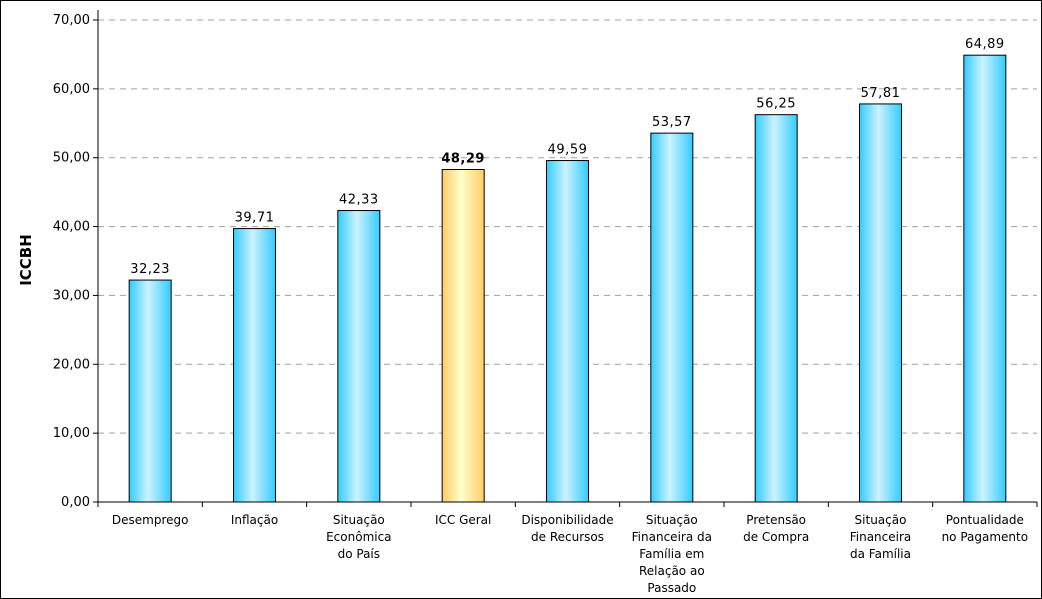 This screenshot has height=599, width=1042. I want to click on x-tick-label: Situação Financeira da Família, so click(881, 537).